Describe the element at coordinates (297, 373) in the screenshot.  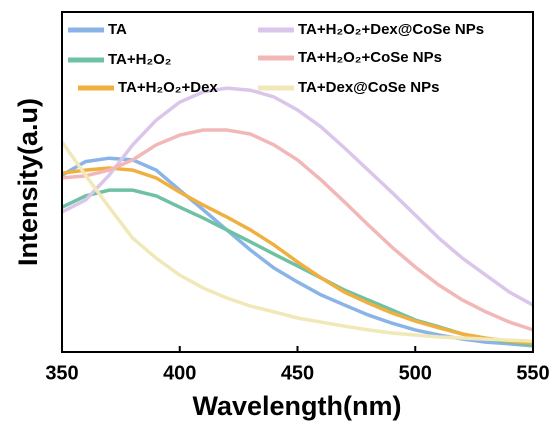
I see `x-tick-label: 450` at that location.